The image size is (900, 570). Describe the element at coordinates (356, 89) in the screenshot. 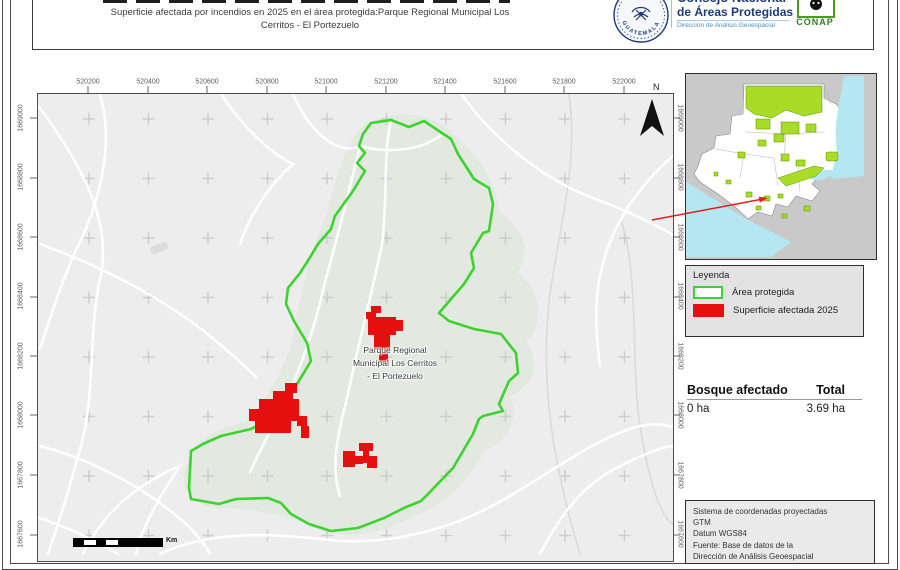

I see `x-axis-ticks` at that location.